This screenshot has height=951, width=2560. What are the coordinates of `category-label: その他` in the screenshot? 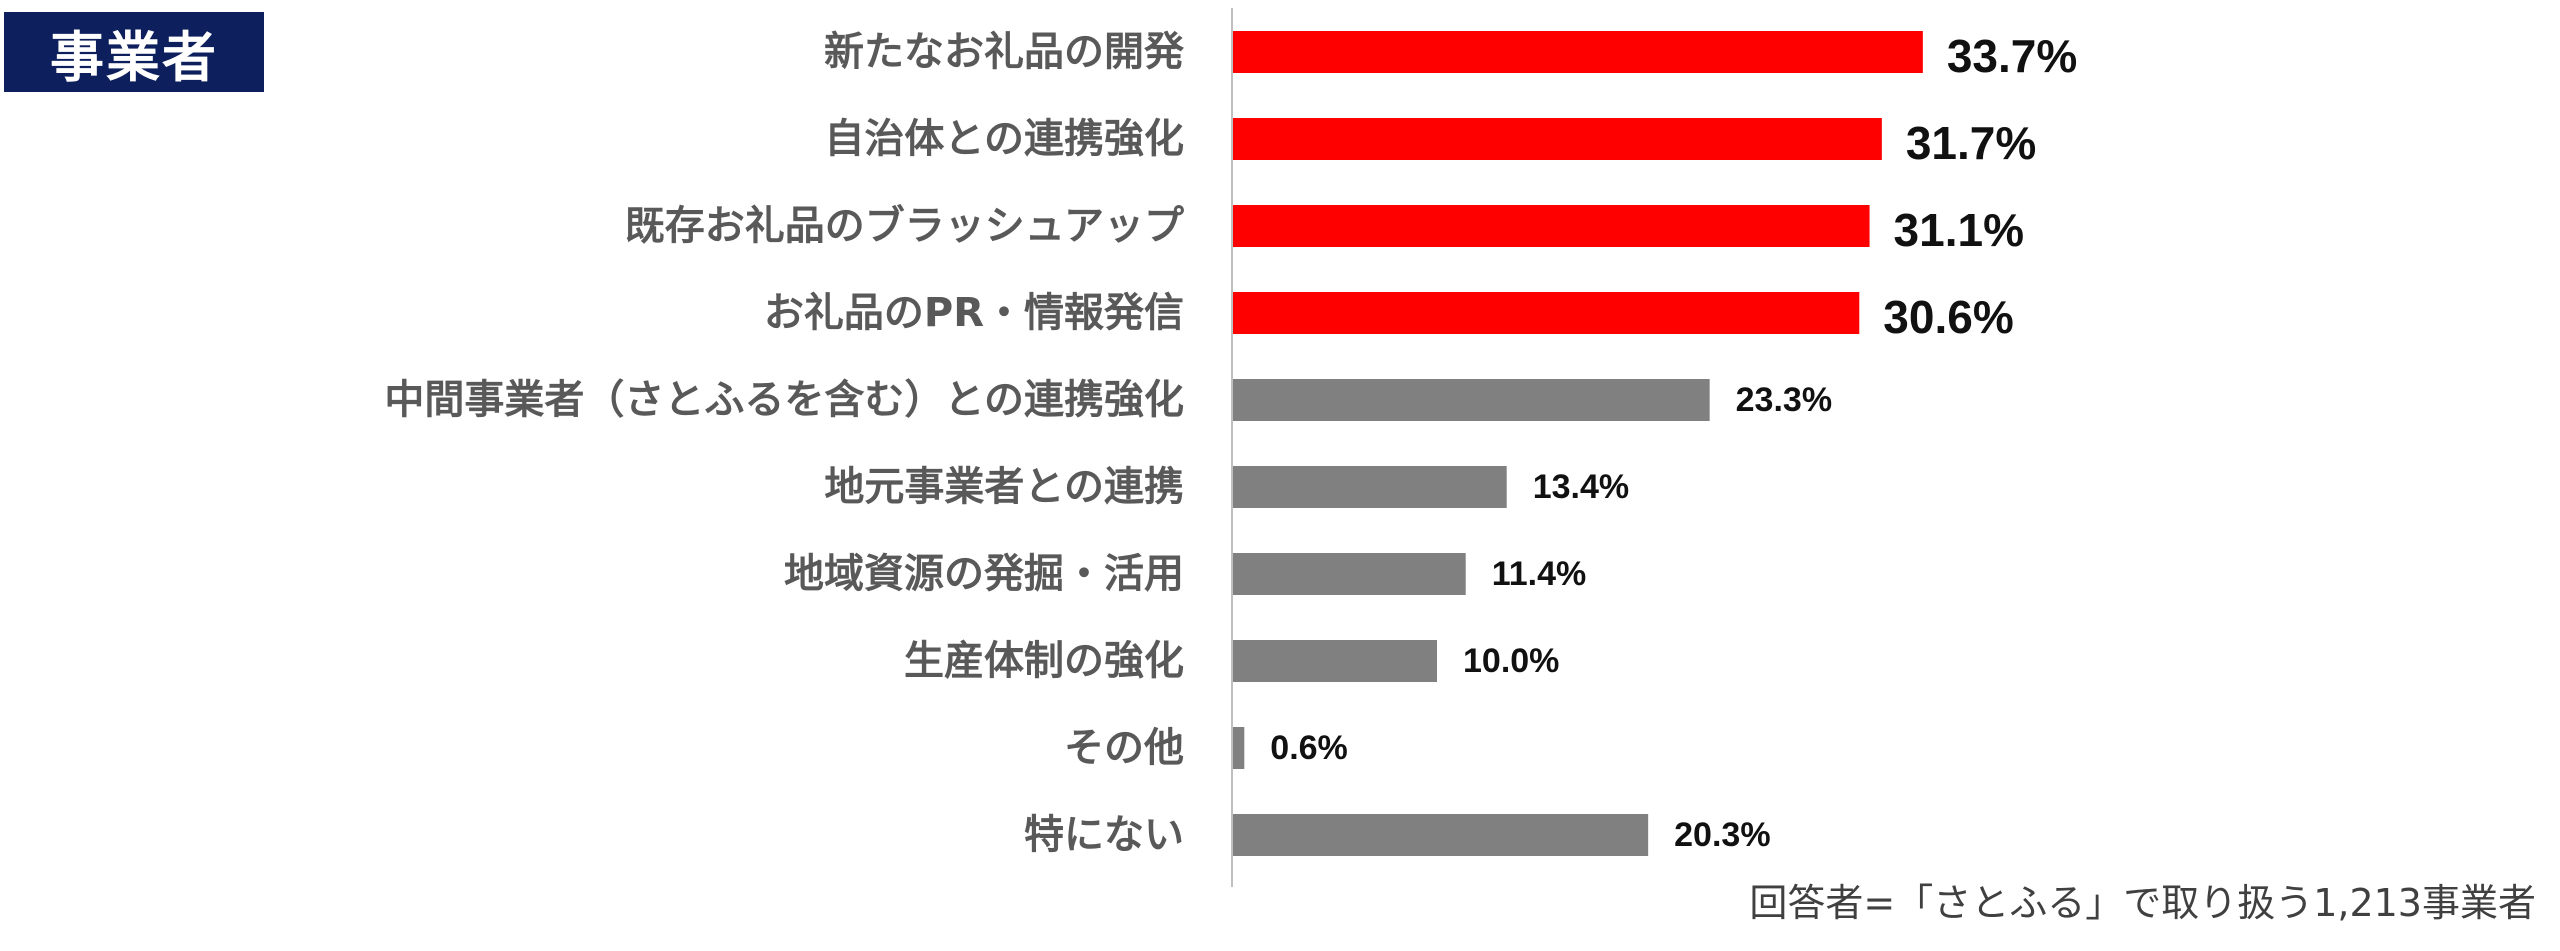 It's located at (1124, 748).